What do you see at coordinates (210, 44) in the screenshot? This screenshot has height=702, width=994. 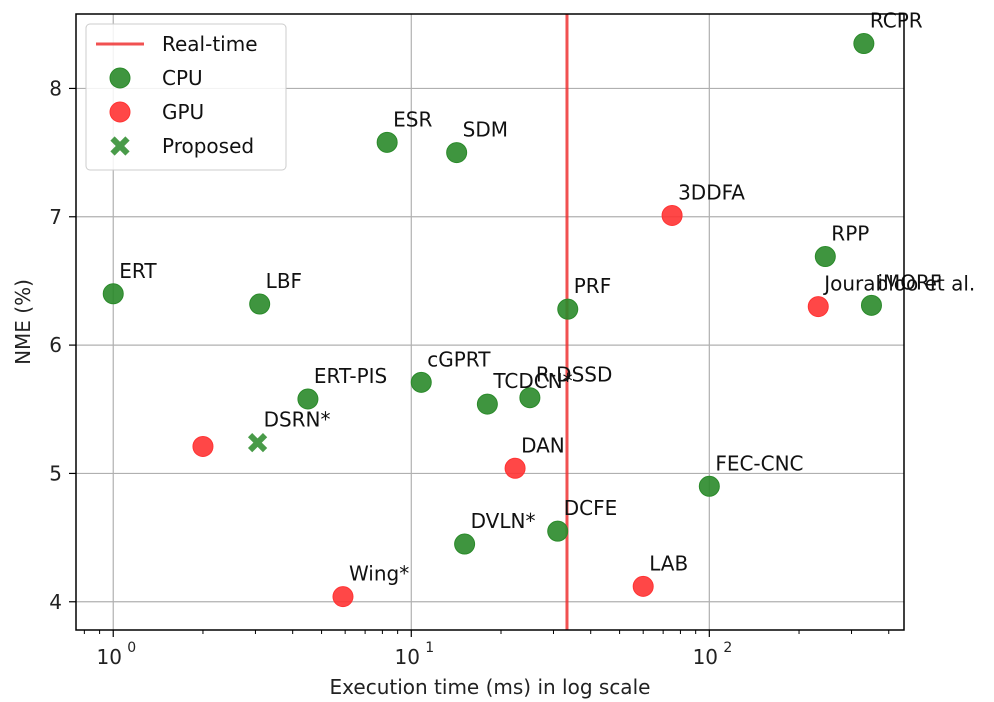 I see `legend-label: Real-time` at bounding box center [210, 44].